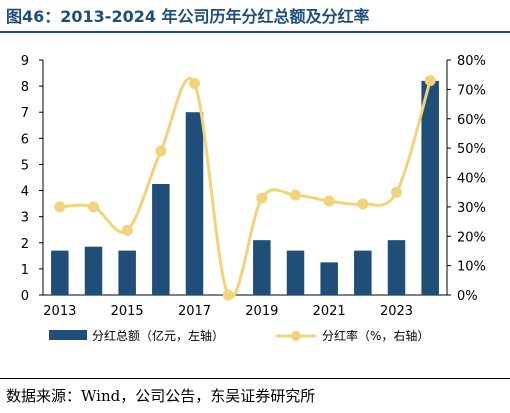  What do you see at coordinates (471, 120) in the screenshot?
I see `right-tick-label: 60%` at bounding box center [471, 120].